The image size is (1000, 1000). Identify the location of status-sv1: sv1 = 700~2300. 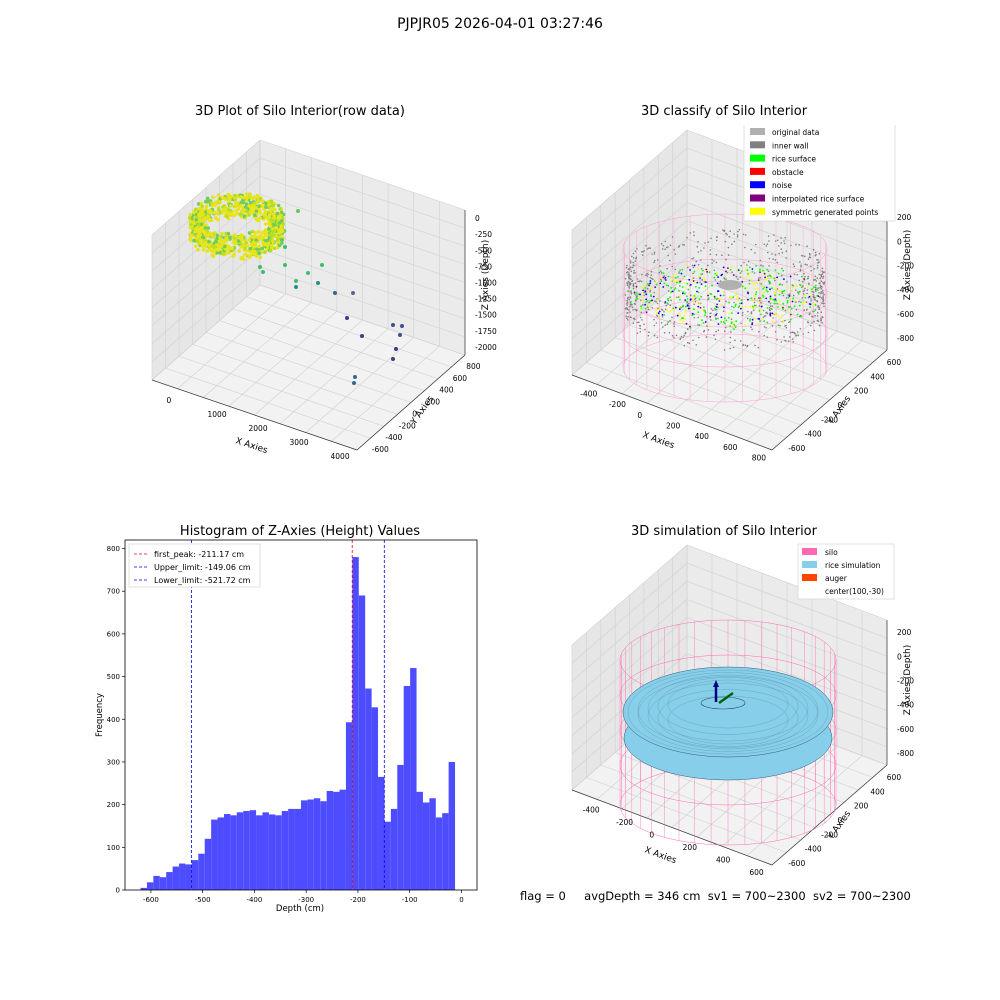
(756, 896).